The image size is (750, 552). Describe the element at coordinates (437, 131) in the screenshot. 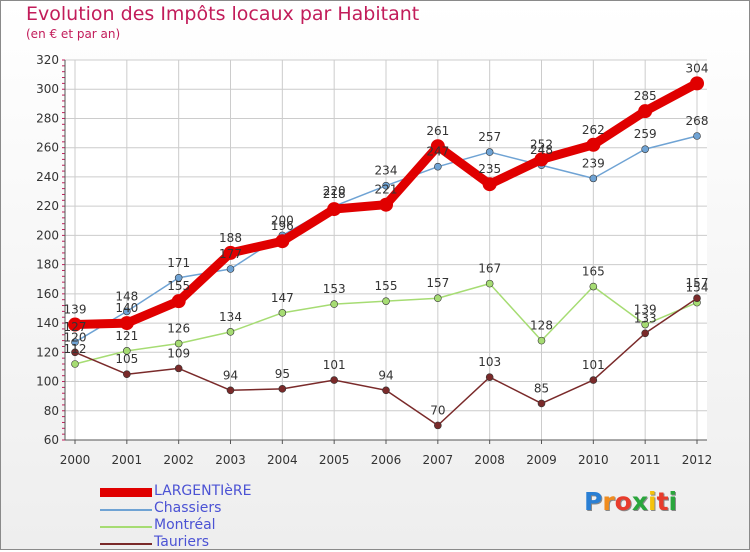

I see `data-label-largentiere: 261` at that location.